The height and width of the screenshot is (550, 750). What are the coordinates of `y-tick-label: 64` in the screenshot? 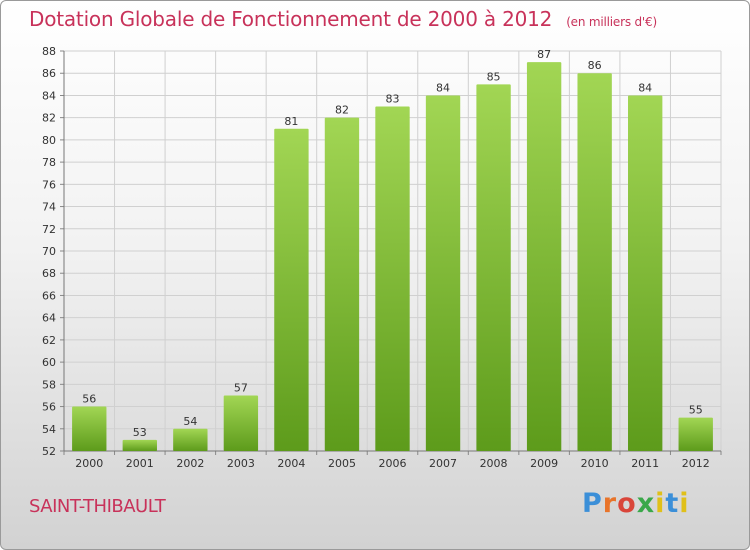 It's located at (49, 318).